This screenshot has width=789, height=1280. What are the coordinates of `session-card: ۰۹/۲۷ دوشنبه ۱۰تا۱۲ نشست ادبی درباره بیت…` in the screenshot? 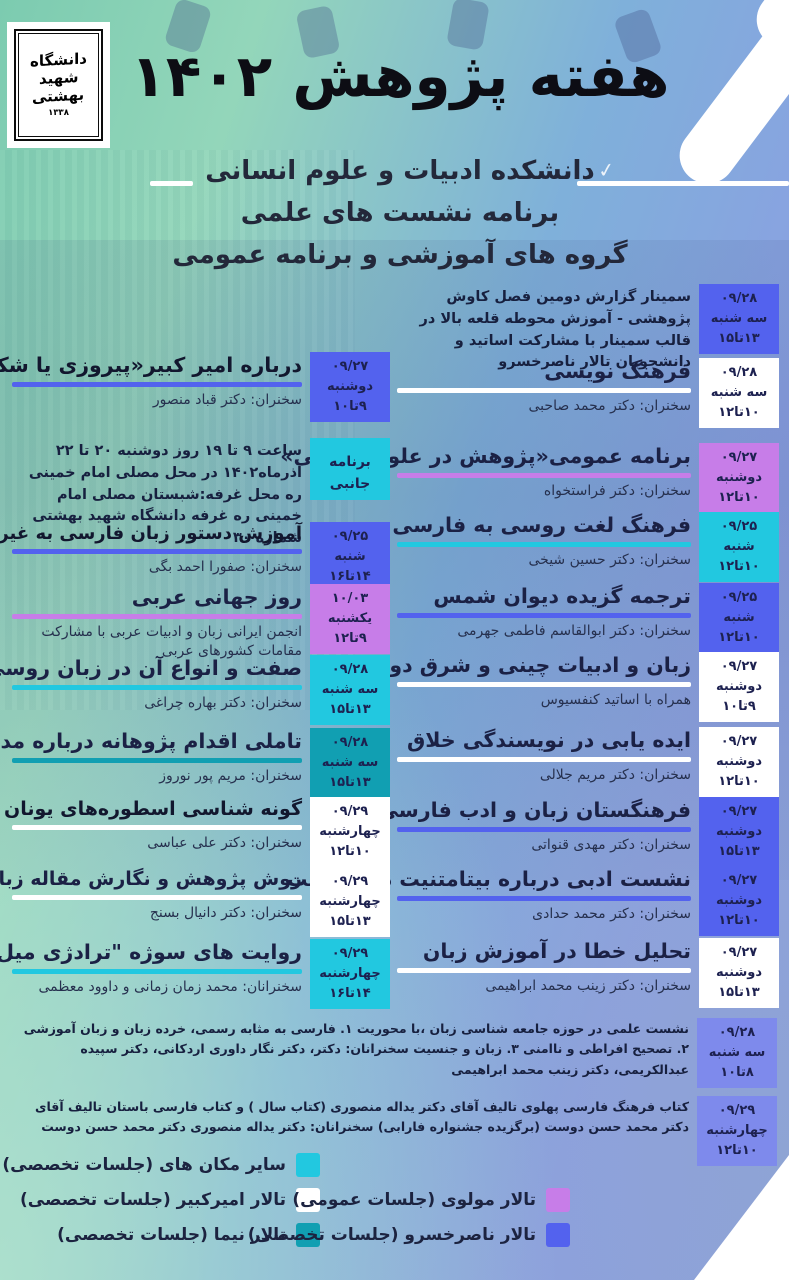 It's located at (532, 901).